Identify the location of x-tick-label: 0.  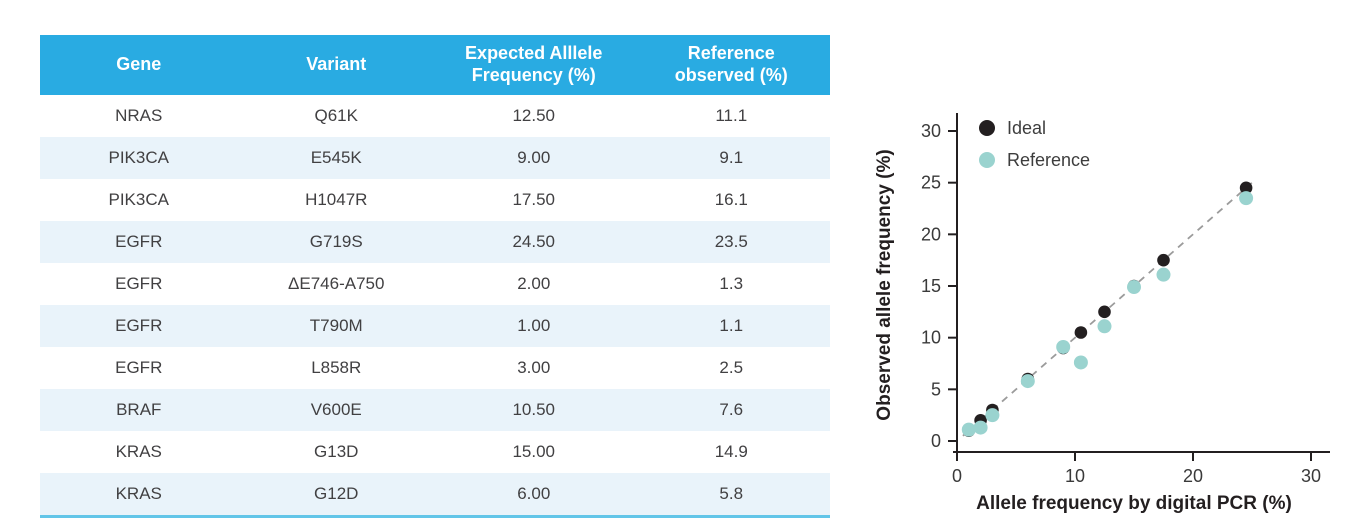
(957, 476).